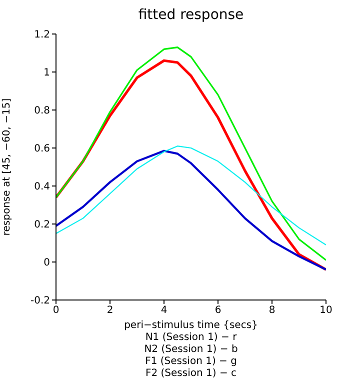  I want to click on x-axis-title: peri−stimulus time {secs}, so click(191, 326).